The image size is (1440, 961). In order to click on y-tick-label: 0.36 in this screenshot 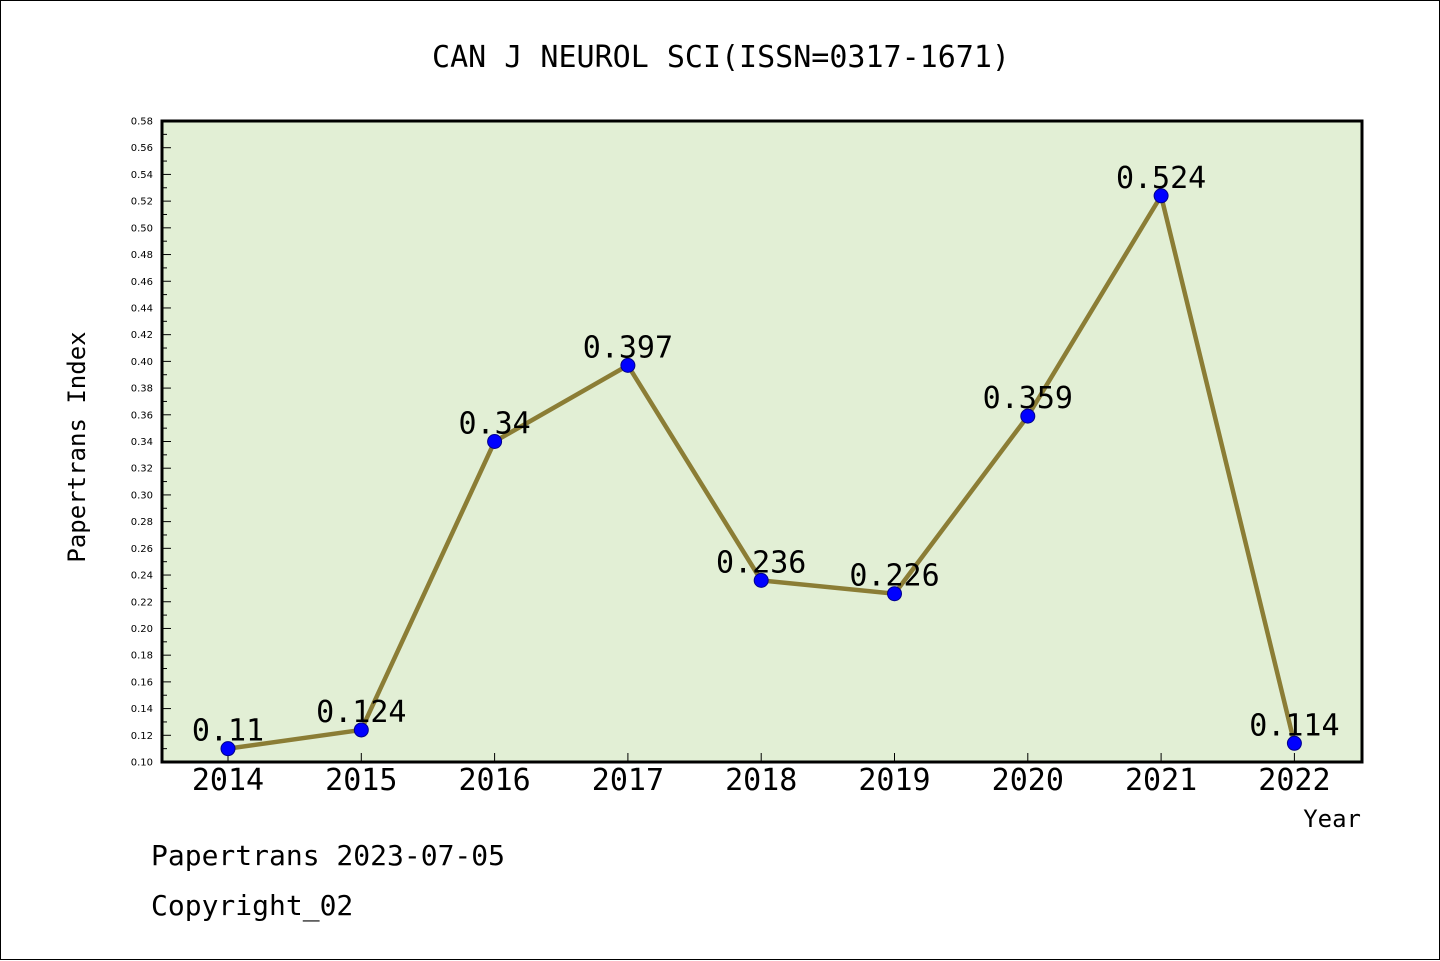, I will do `click(142, 415)`.